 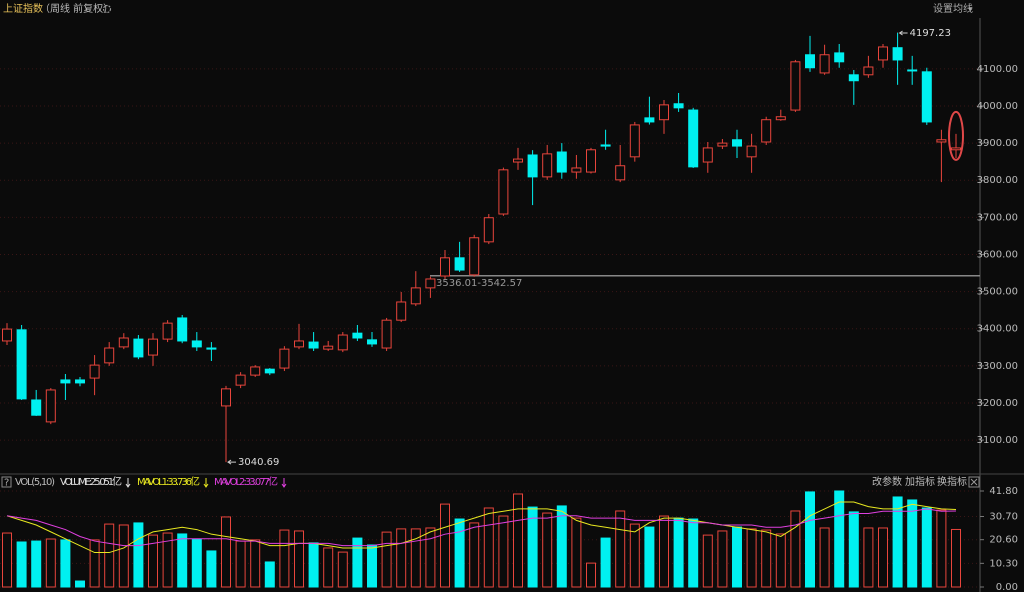 What do you see at coordinates (997, 180) in the screenshot?
I see `y-tick-label: 3800.00` at bounding box center [997, 180].